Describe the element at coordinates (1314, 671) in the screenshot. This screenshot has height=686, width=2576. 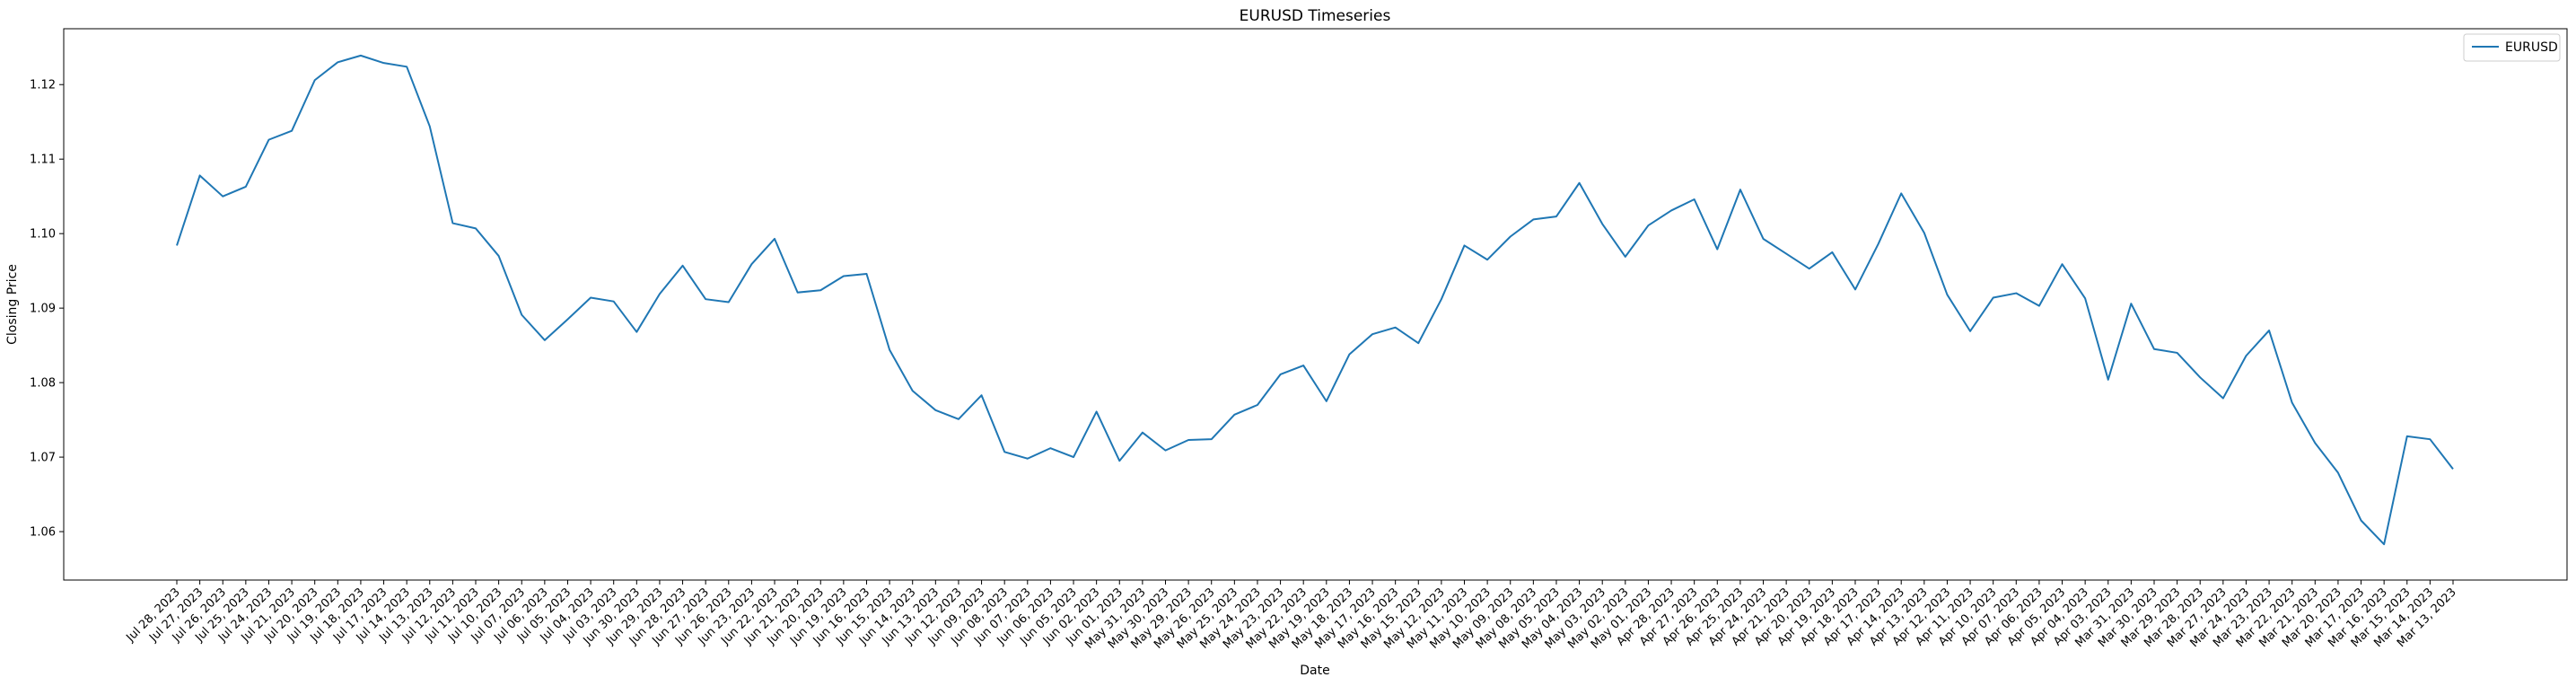
I see `x-axis-label: Date` at that location.